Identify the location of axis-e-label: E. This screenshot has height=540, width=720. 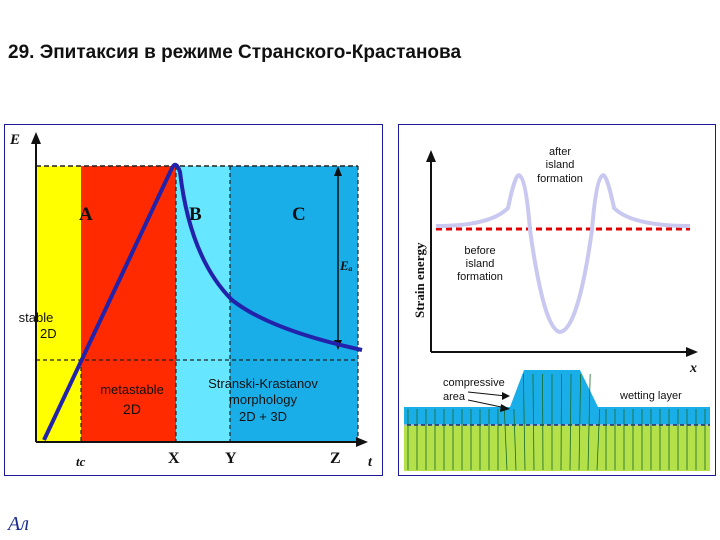
(14, 140).